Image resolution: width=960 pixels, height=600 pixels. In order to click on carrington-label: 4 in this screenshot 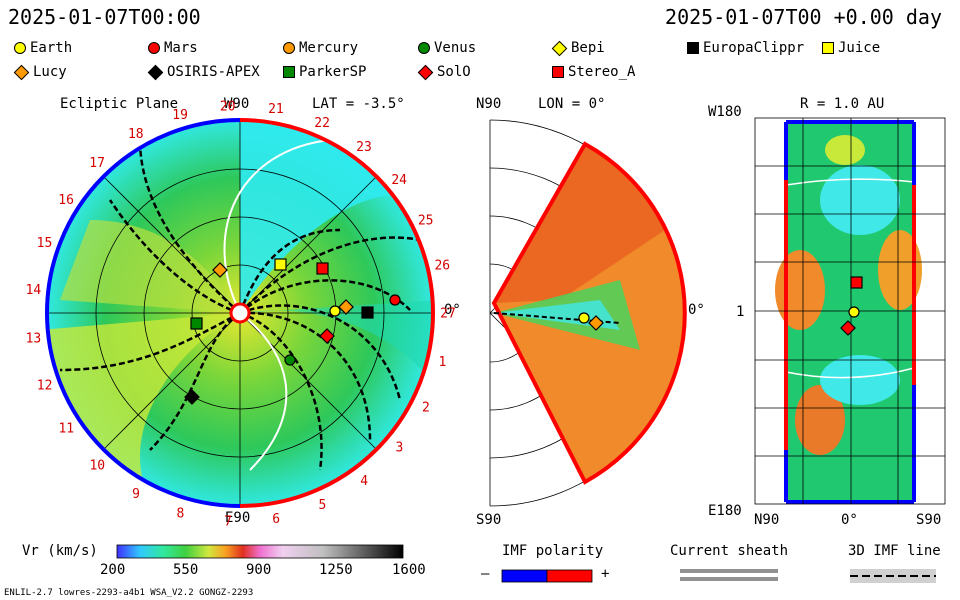, I will do `click(364, 481)`.